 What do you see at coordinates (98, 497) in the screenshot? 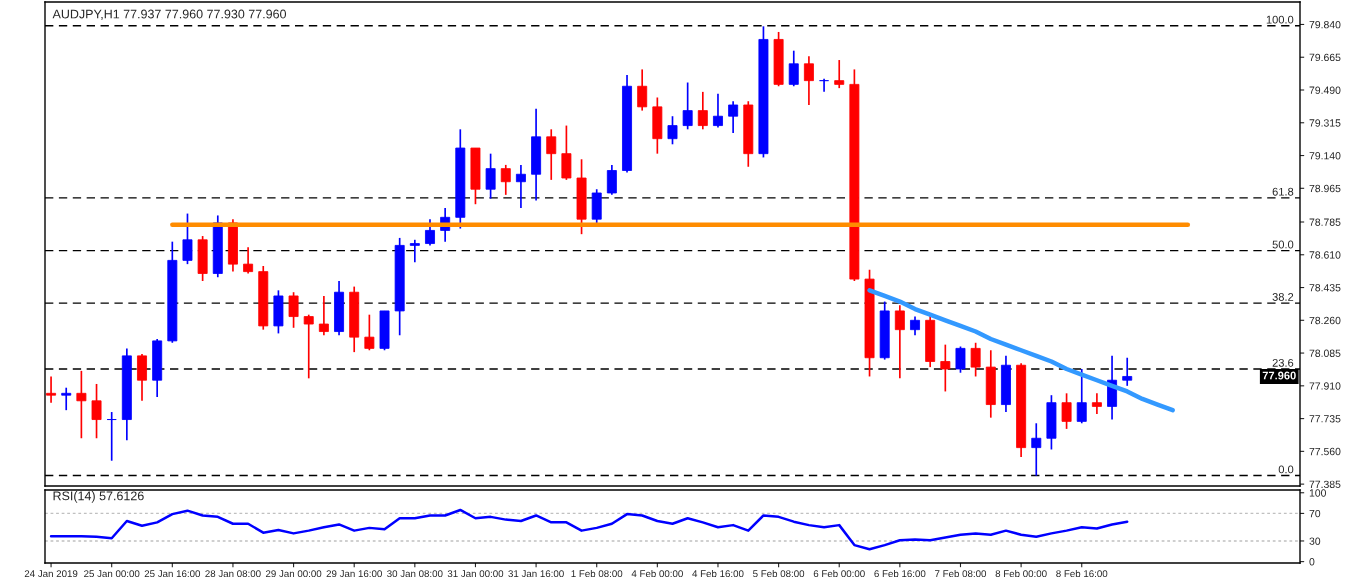
I see `chart-title: RSI(14) 57.6126` at bounding box center [98, 497].